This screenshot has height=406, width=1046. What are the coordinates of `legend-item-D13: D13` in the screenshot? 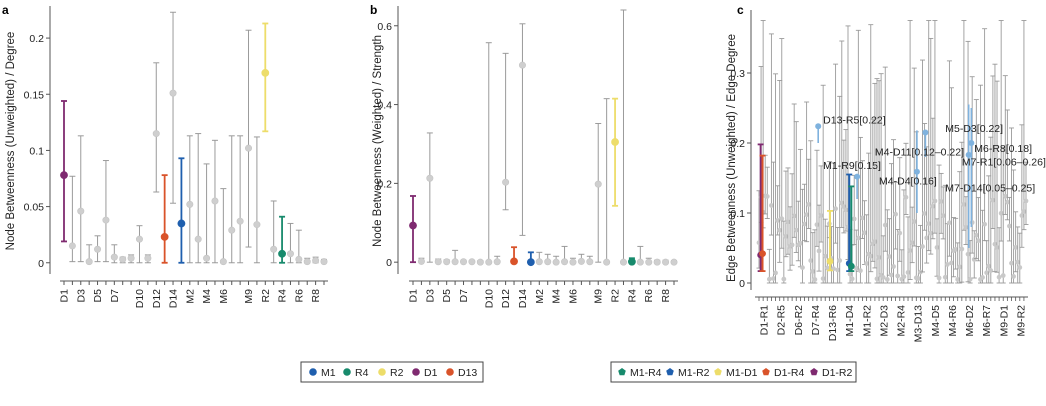 It's located at (461, 373).